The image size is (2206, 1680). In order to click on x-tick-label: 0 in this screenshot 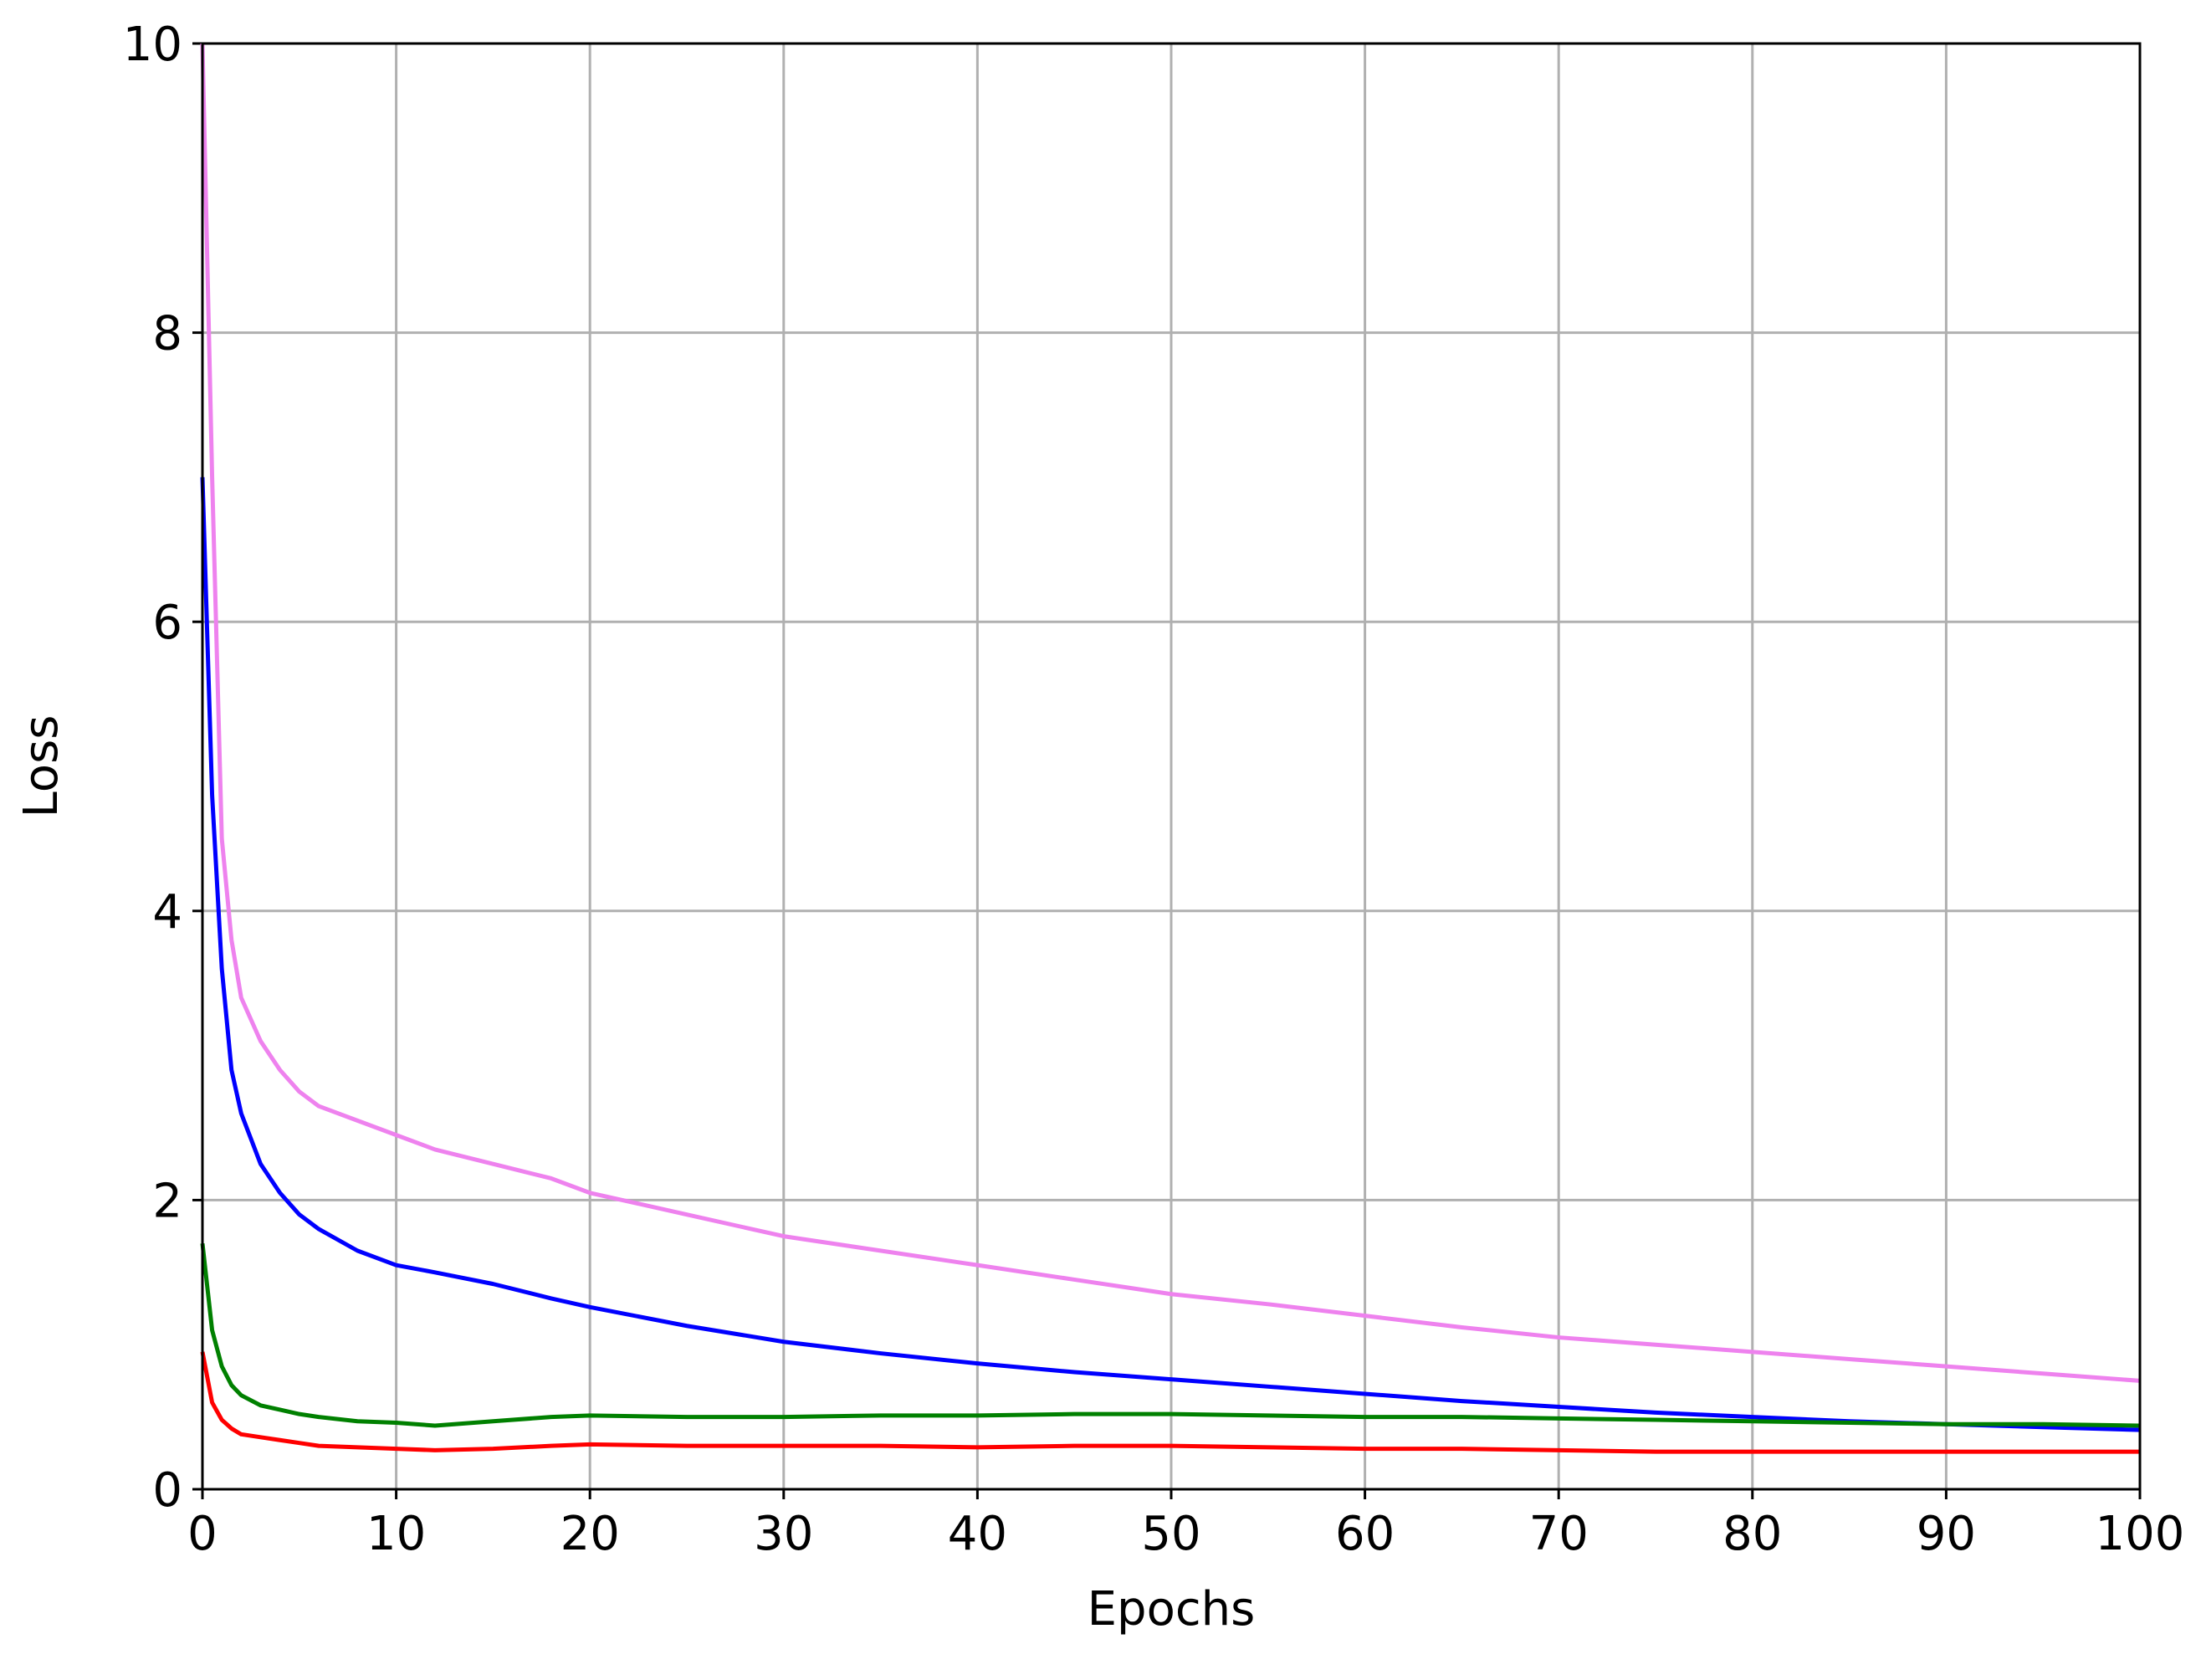, I will do `click(202, 1534)`.